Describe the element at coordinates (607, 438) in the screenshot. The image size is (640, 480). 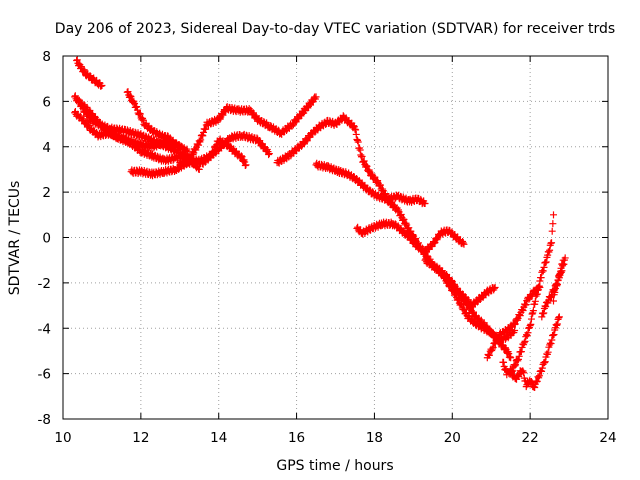
I see `x-tick-label: 24` at that location.